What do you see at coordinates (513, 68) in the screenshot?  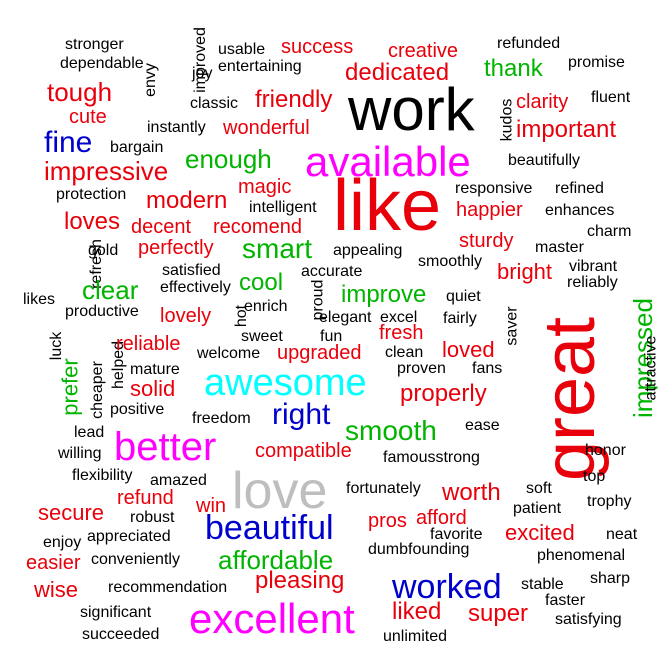 I see `word-thank: thank` at bounding box center [513, 68].